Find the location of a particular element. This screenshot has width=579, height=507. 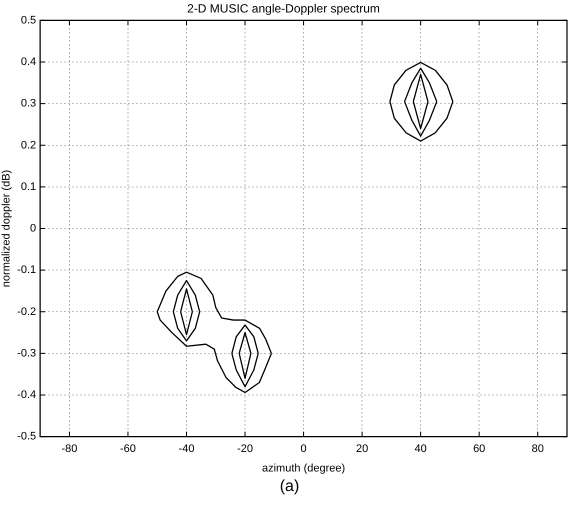

y-axis-title: normalized doppler (dB) is located at coordinates (6, 229).